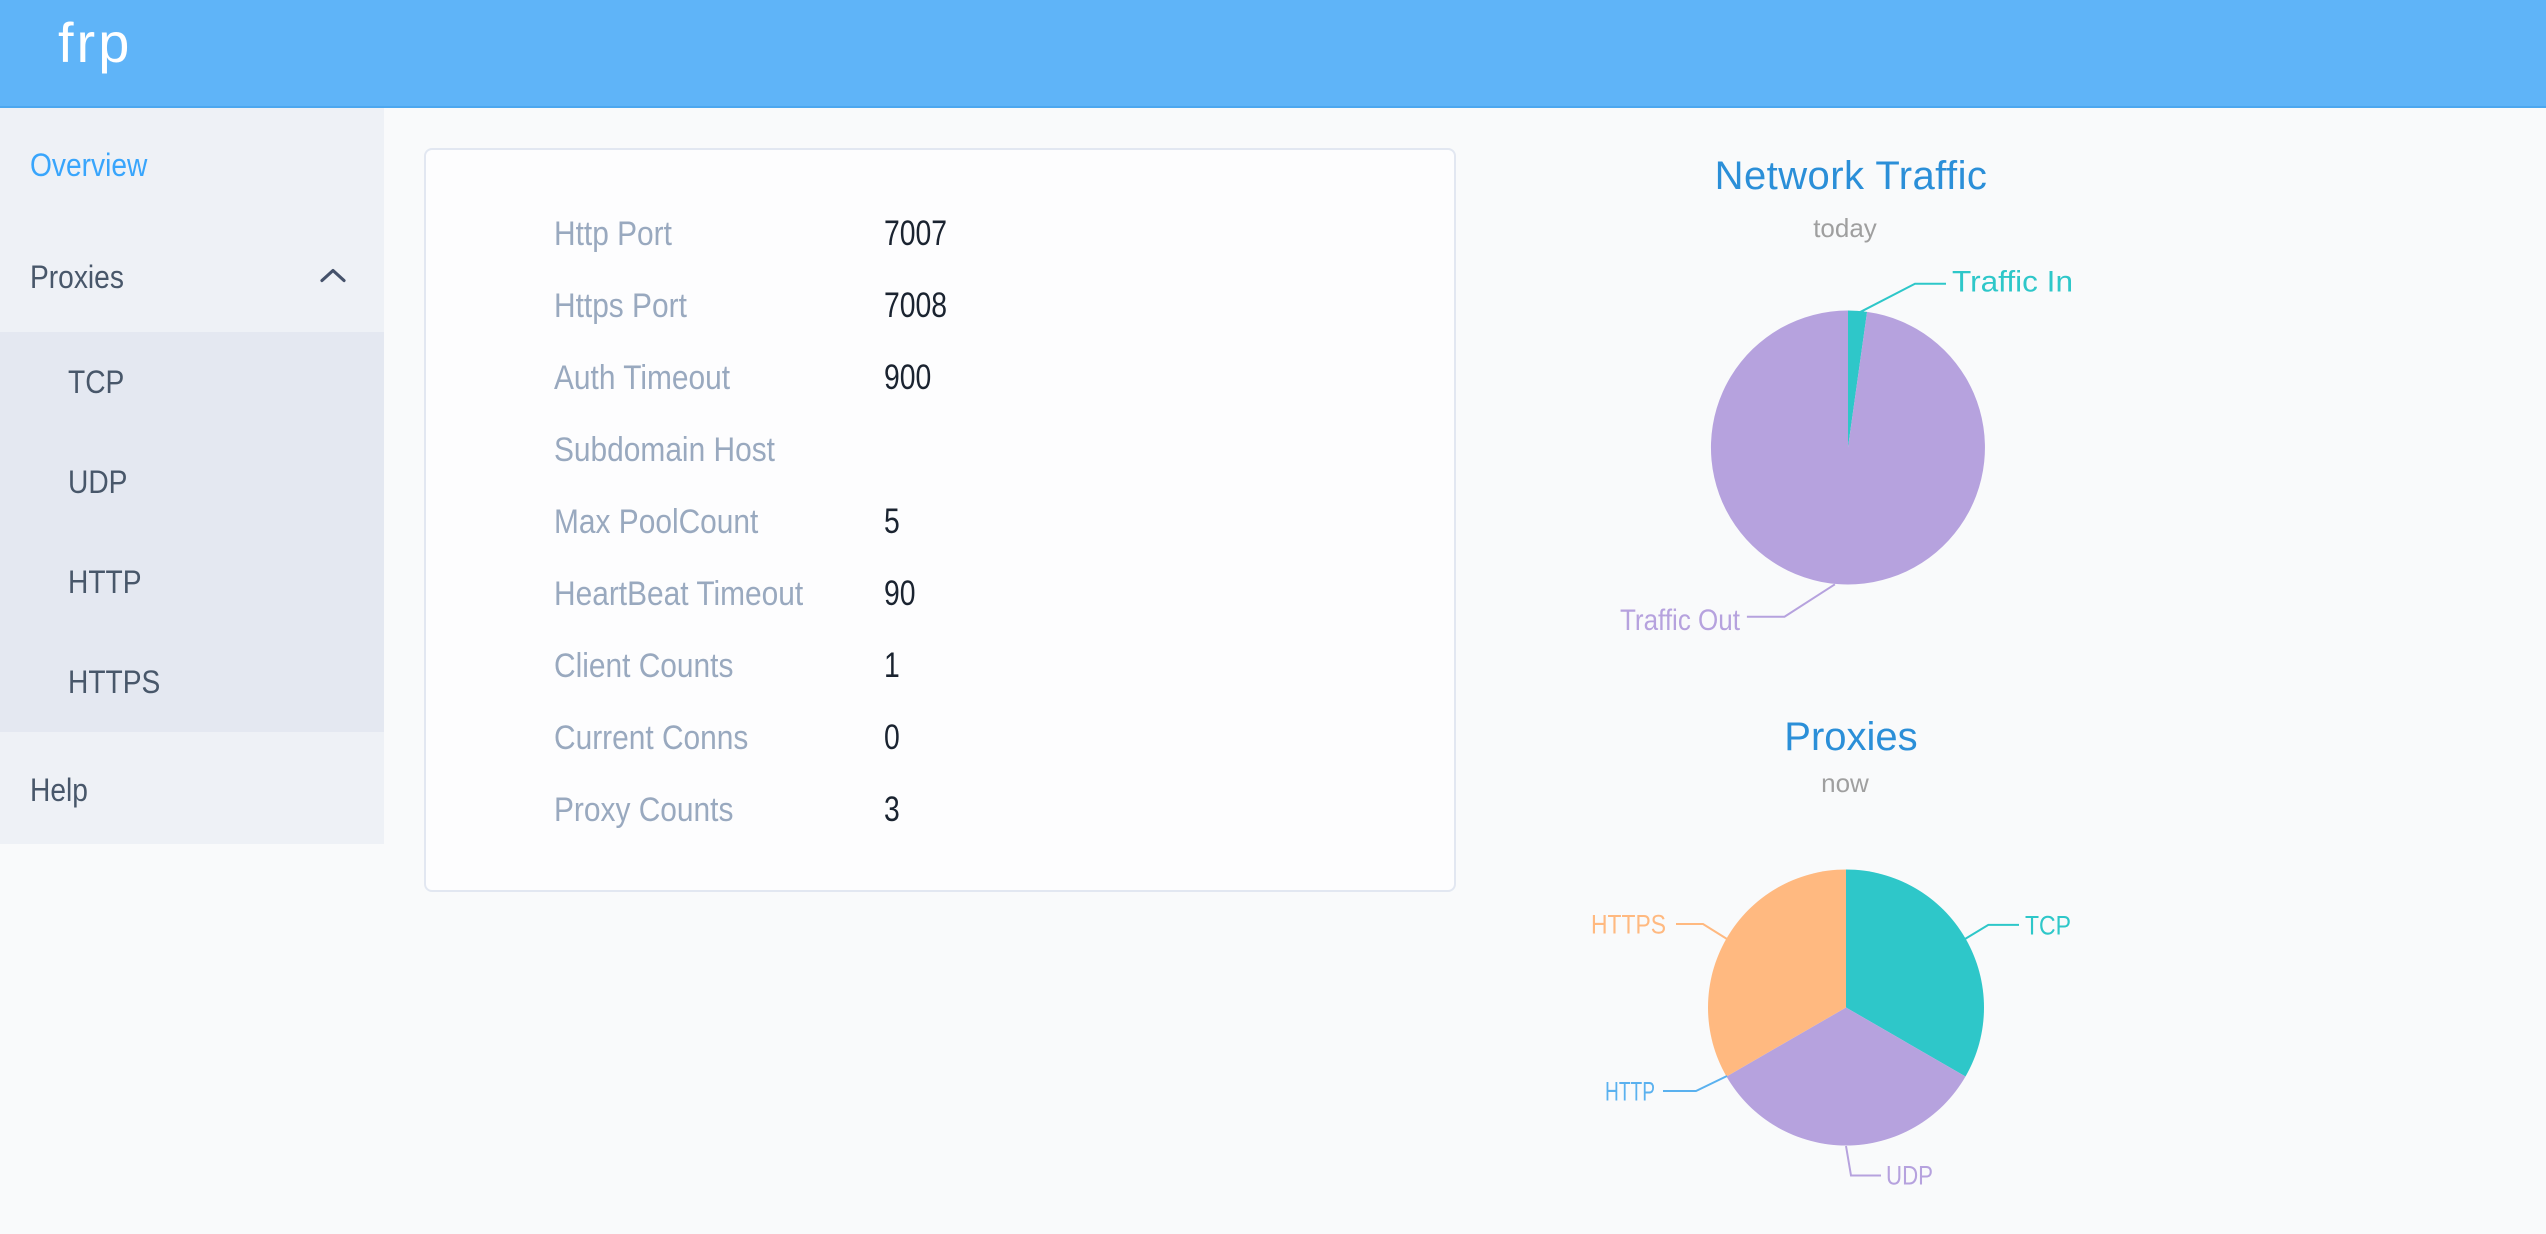 This screenshot has height=1234, width=2546. What do you see at coordinates (1909, 1176) in the screenshot?
I see `svg-text: UDP` at bounding box center [1909, 1176].